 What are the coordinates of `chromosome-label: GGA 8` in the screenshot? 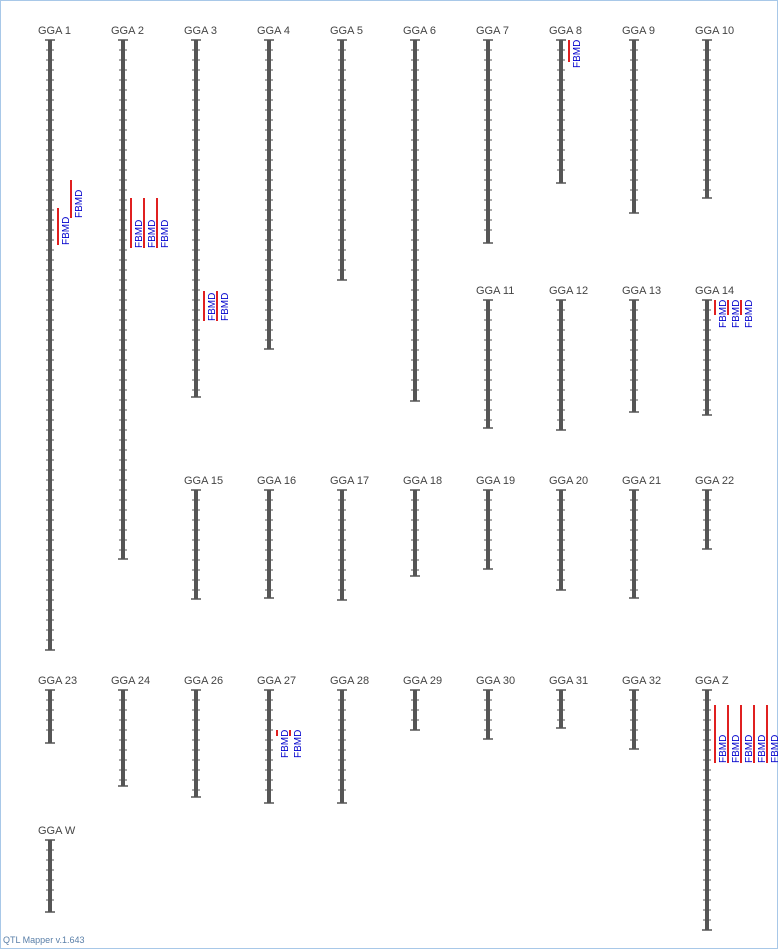 It's located at (565, 31).